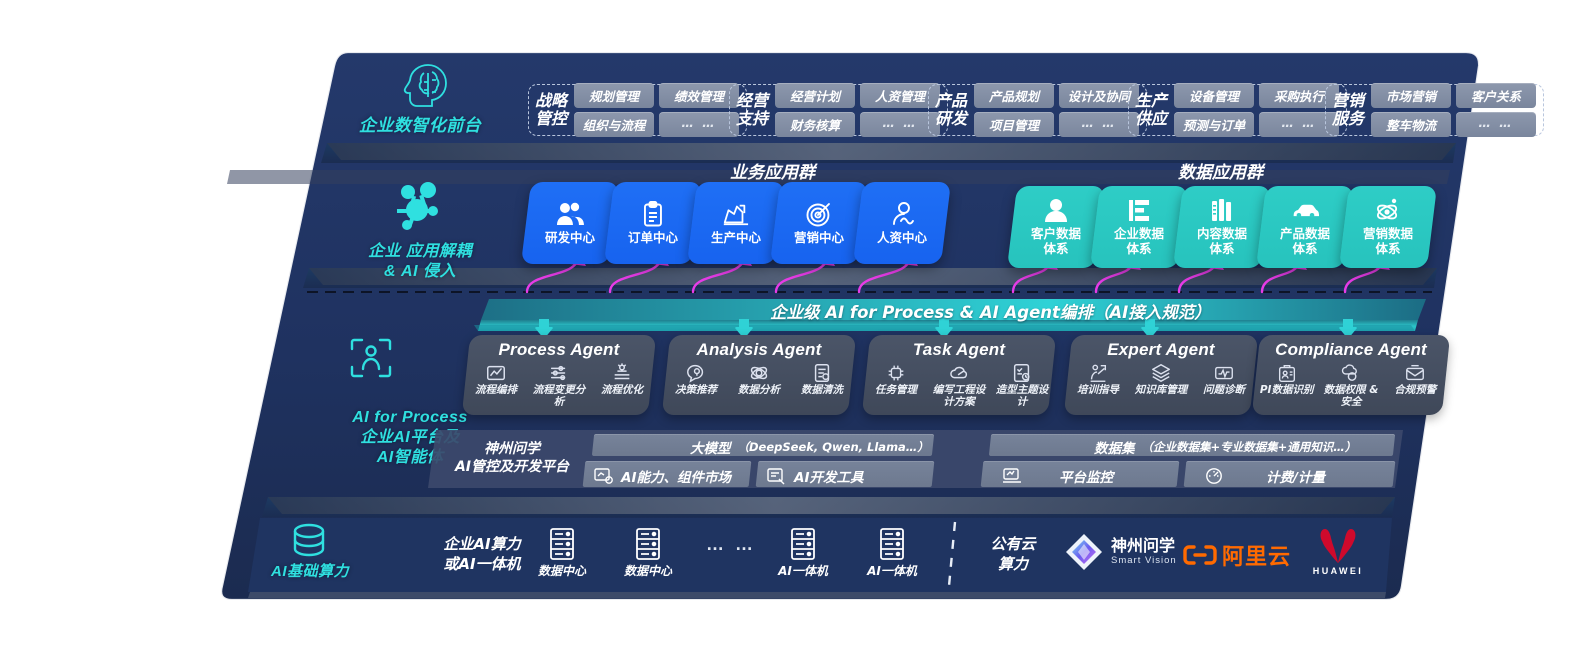 This screenshot has width=1572, height=647. I want to click on smartvision-logo, so click(1084, 552).